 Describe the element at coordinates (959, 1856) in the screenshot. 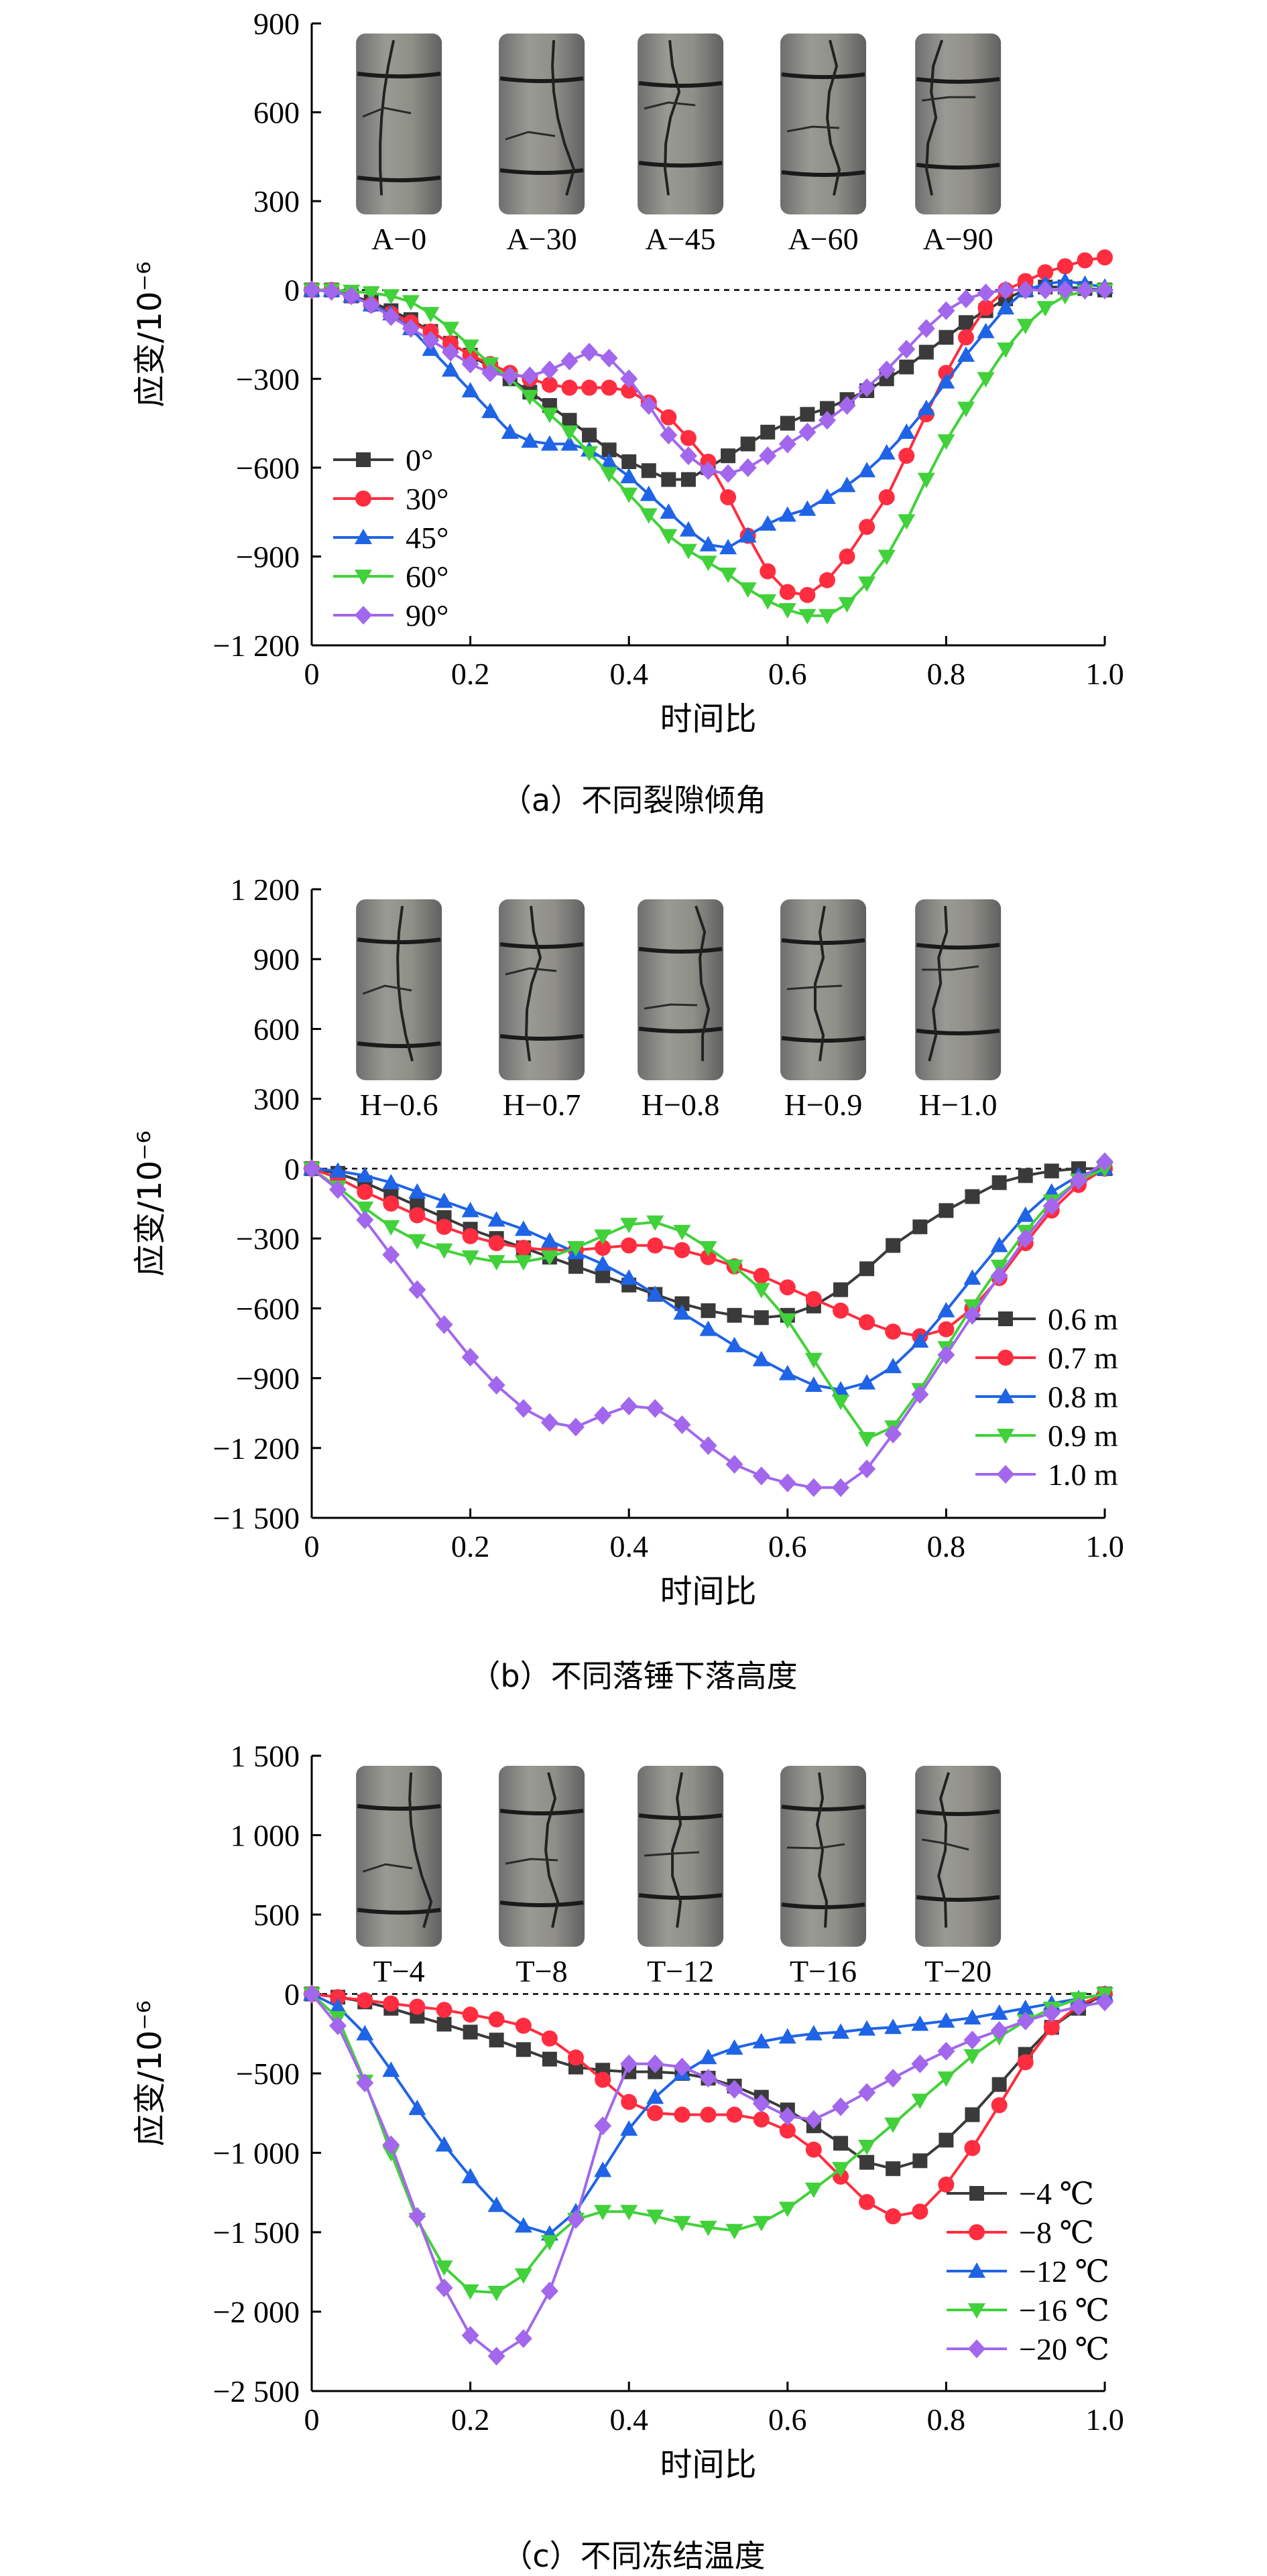

I see `specimen-body` at that location.